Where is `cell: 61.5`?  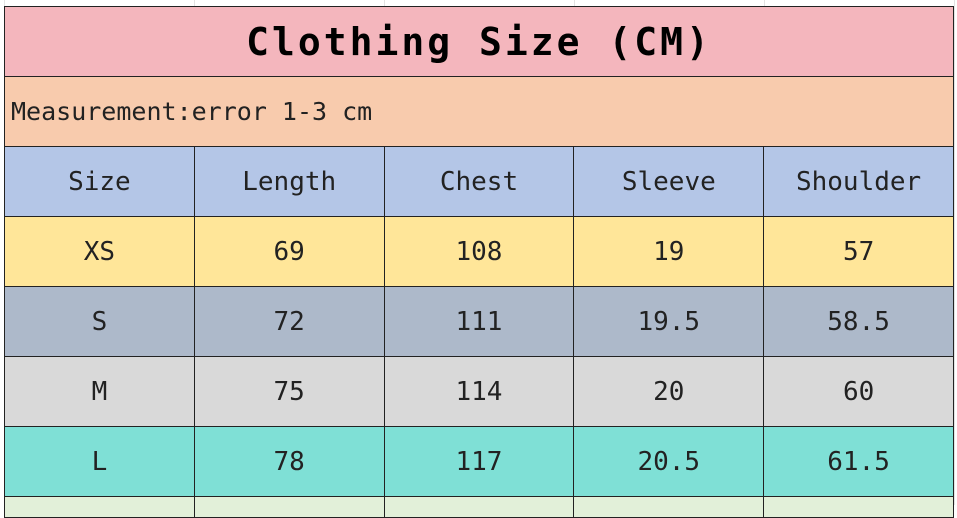 cell: 61.5 is located at coordinates (858, 461).